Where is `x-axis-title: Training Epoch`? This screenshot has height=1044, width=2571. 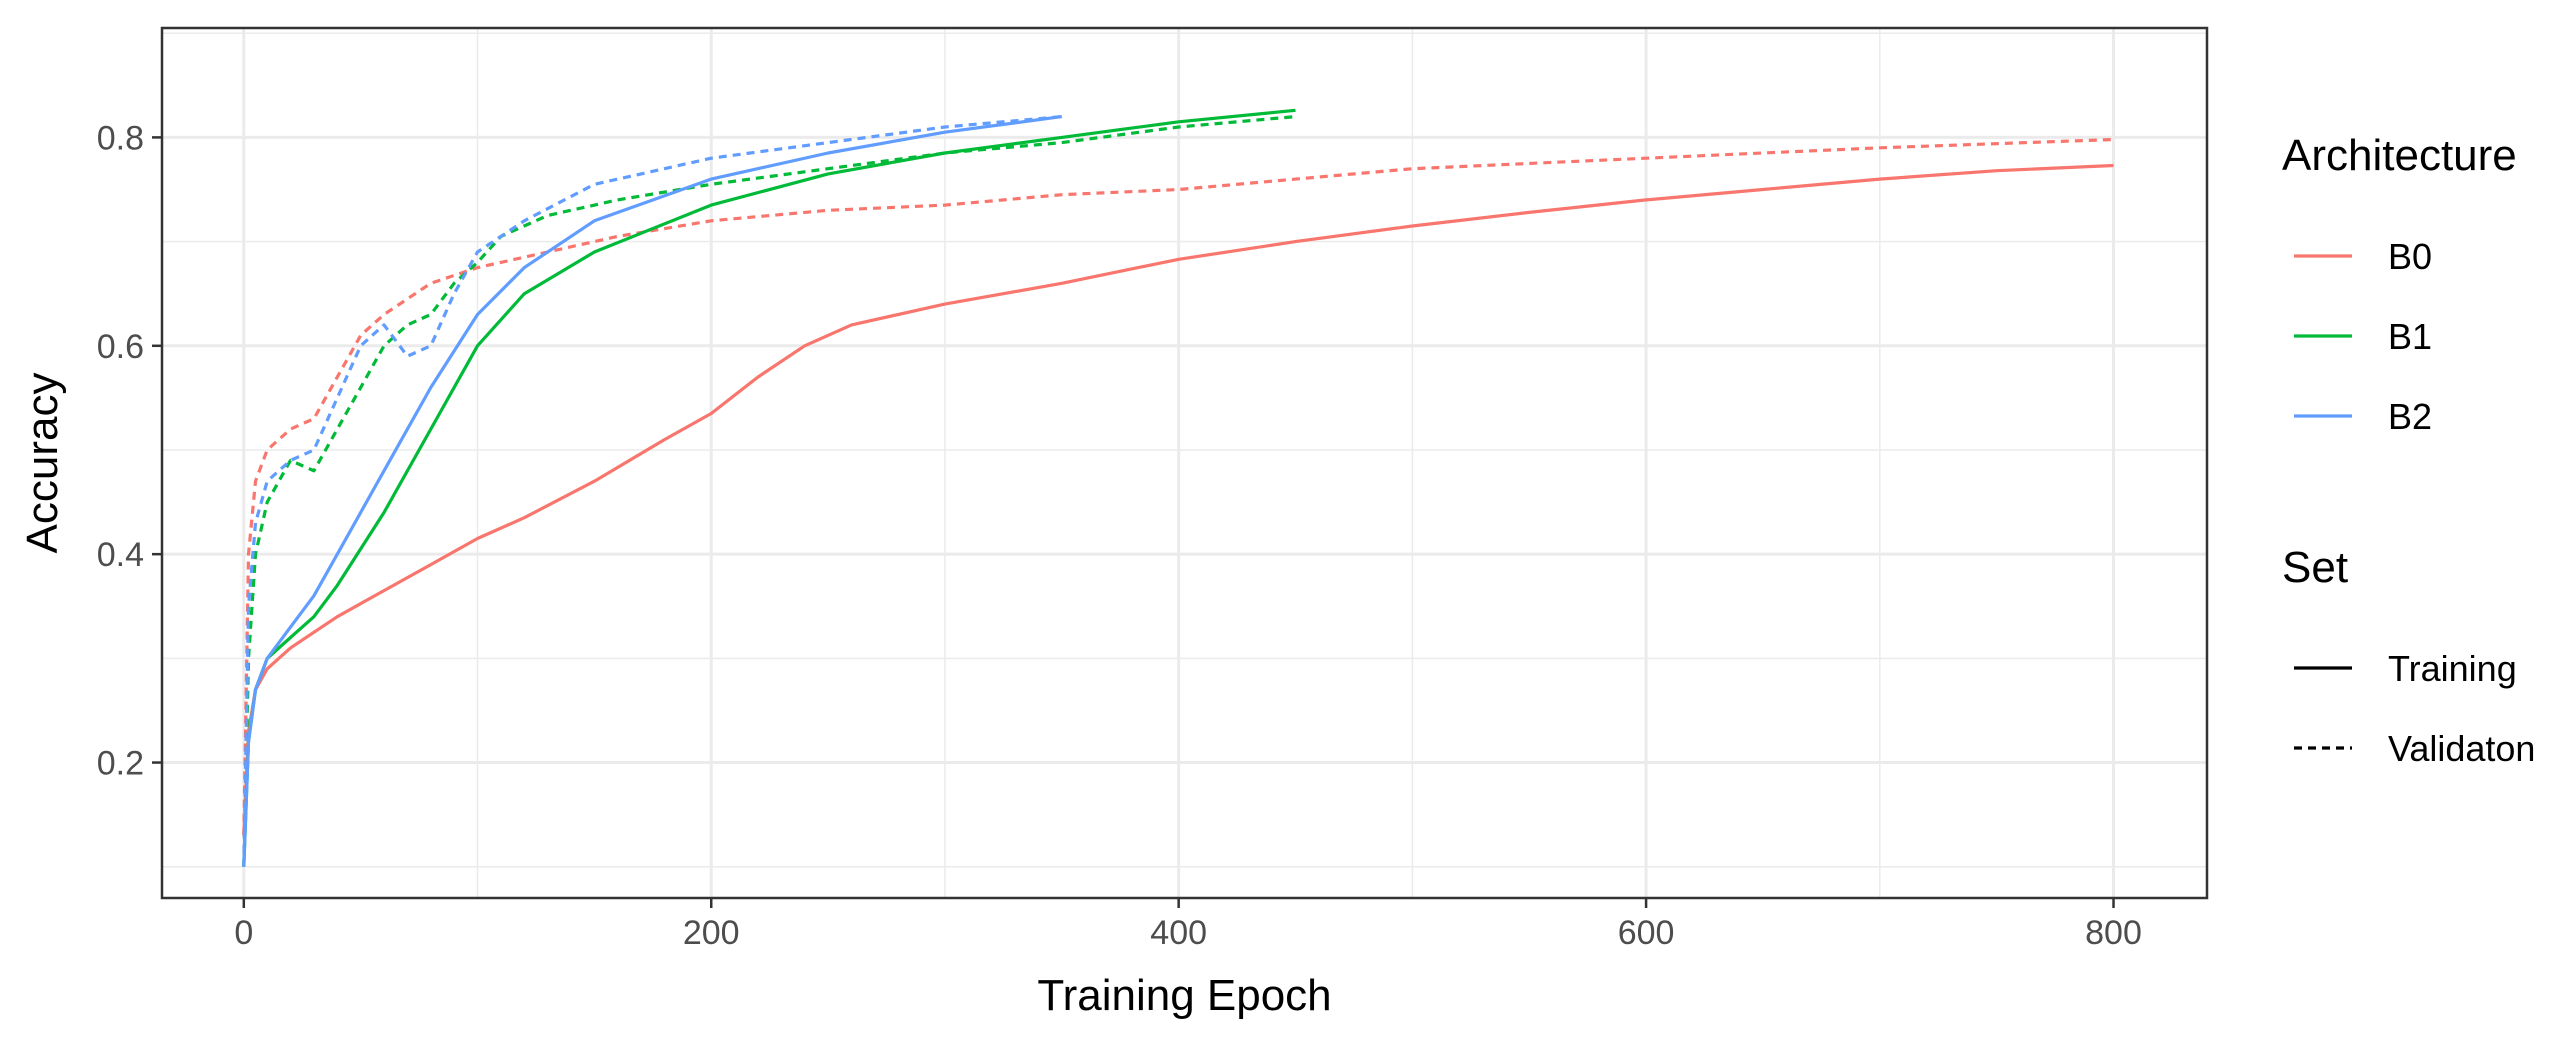 x-axis-title: Training Epoch is located at coordinates (1184, 995).